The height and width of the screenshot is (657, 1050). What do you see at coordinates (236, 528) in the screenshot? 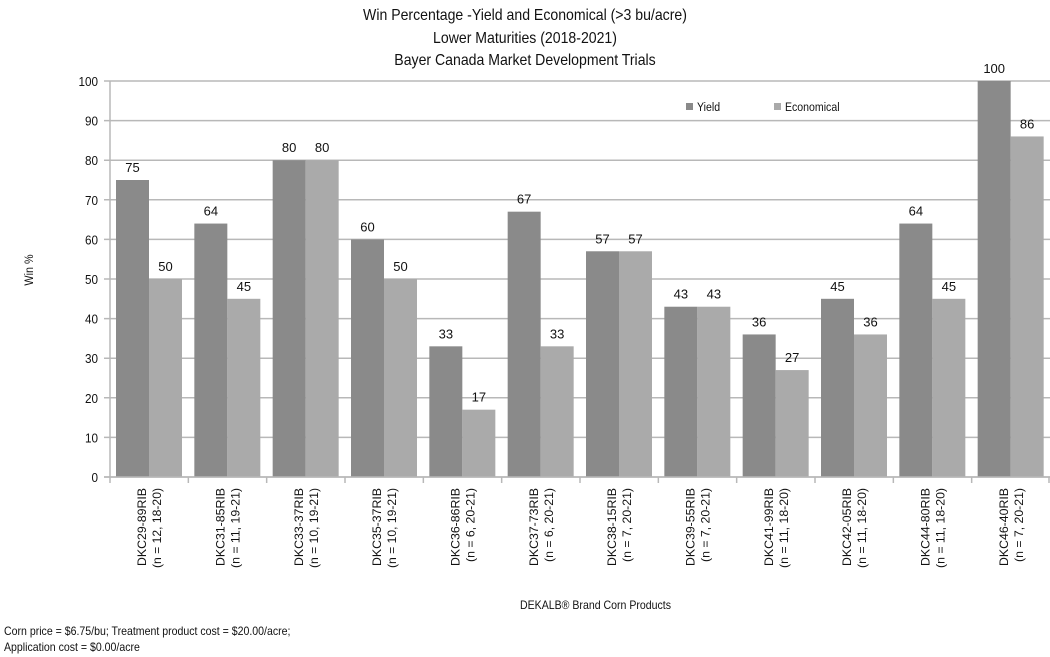
I see `svg-text: (n = 11, 19-21)` at bounding box center [236, 528].